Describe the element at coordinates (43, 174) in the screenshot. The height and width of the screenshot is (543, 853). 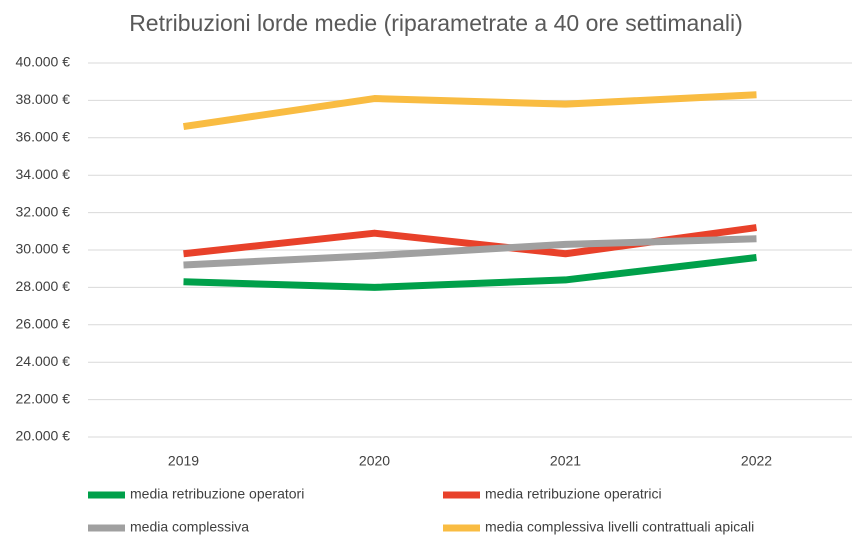
I see `y-tick-label: 34.000 €` at that location.